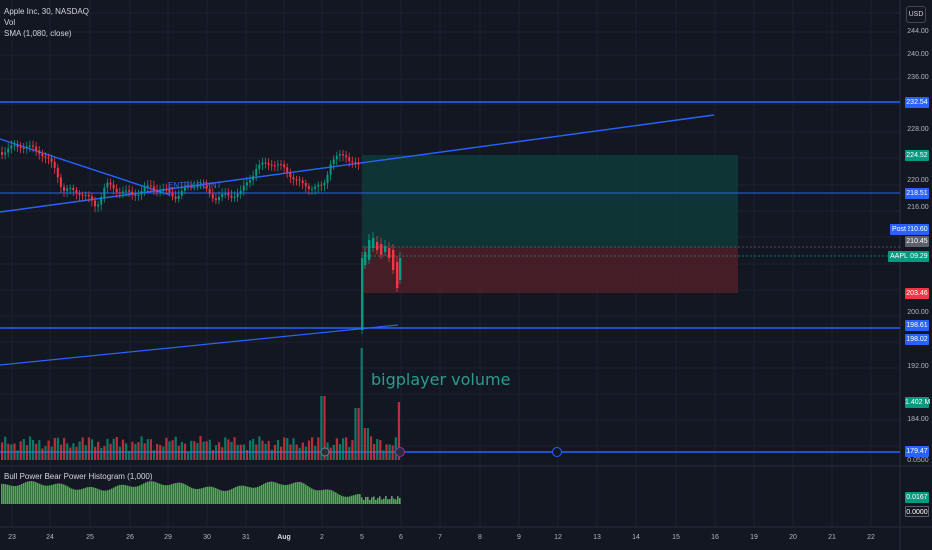 The image size is (932, 550). What do you see at coordinates (550, 270) in the screenshot?
I see `long-position-loss-zone` at bounding box center [550, 270].